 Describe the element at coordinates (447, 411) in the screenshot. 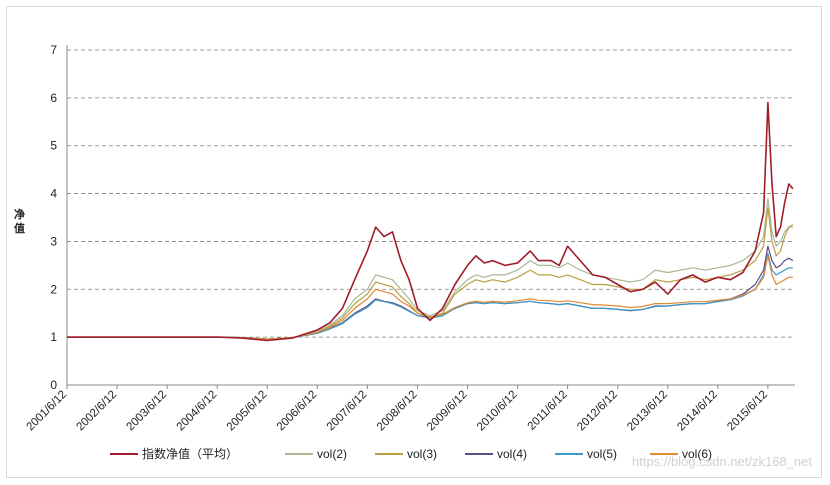

I see `x-tick-label: 2009/6/12` at that location.